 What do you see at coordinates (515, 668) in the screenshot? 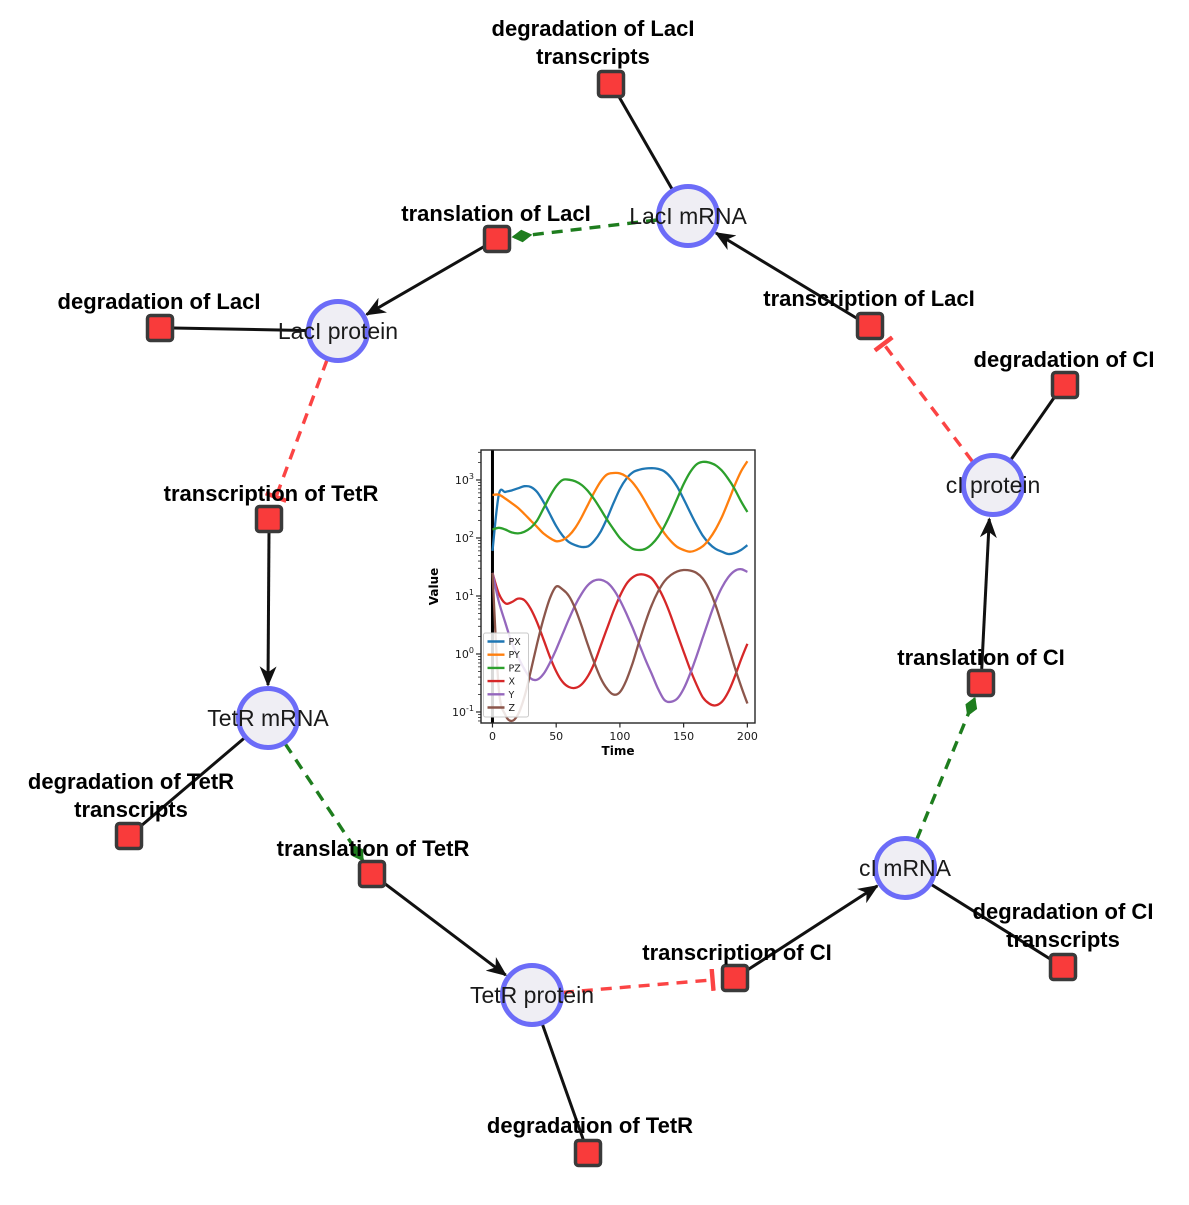
I see `legend-label-PZ: PZ` at bounding box center [515, 668].